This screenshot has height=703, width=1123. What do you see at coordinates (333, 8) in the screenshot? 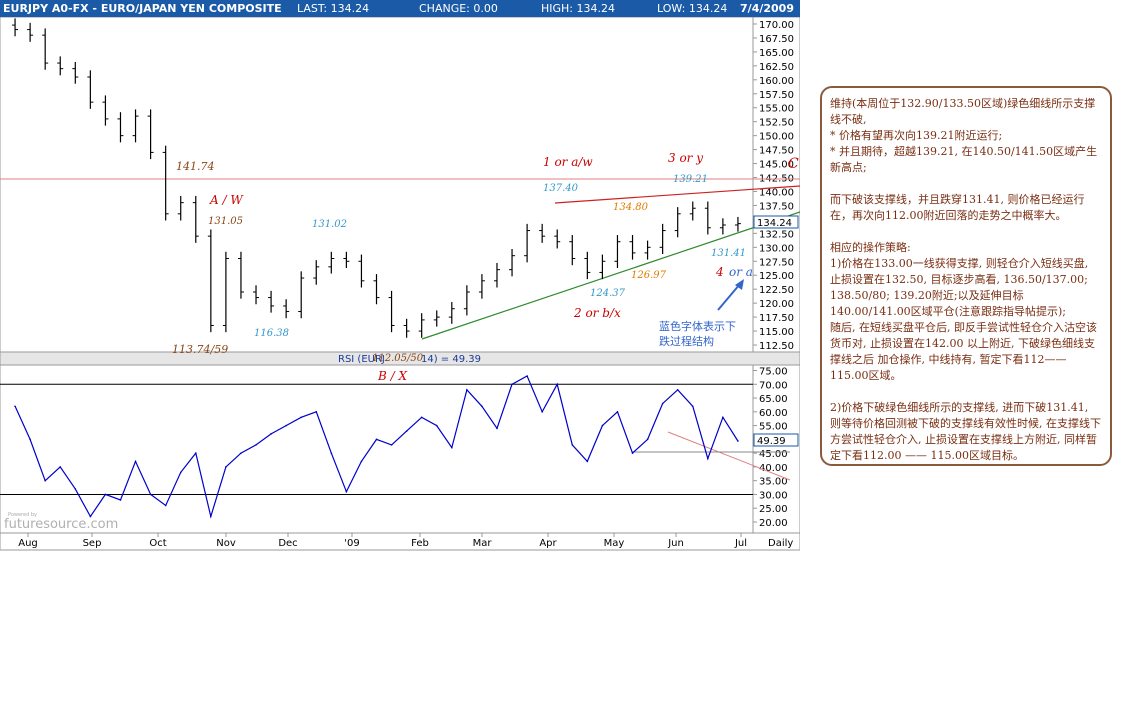
I see `header-last: LAST: 134.24` at bounding box center [333, 8].